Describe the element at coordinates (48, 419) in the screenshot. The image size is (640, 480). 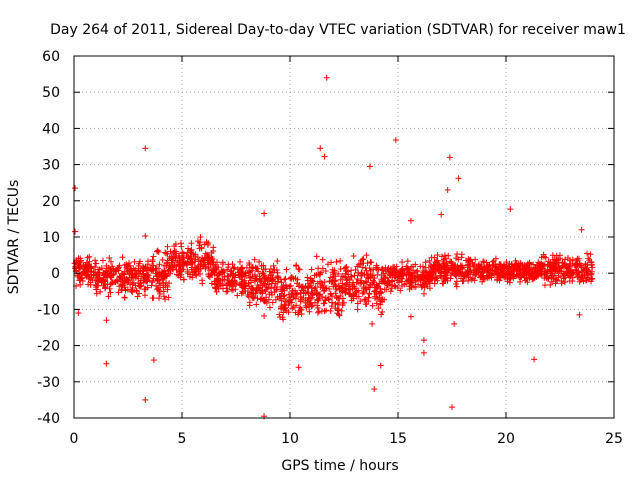
I see `y-tick-label: -40` at that location.